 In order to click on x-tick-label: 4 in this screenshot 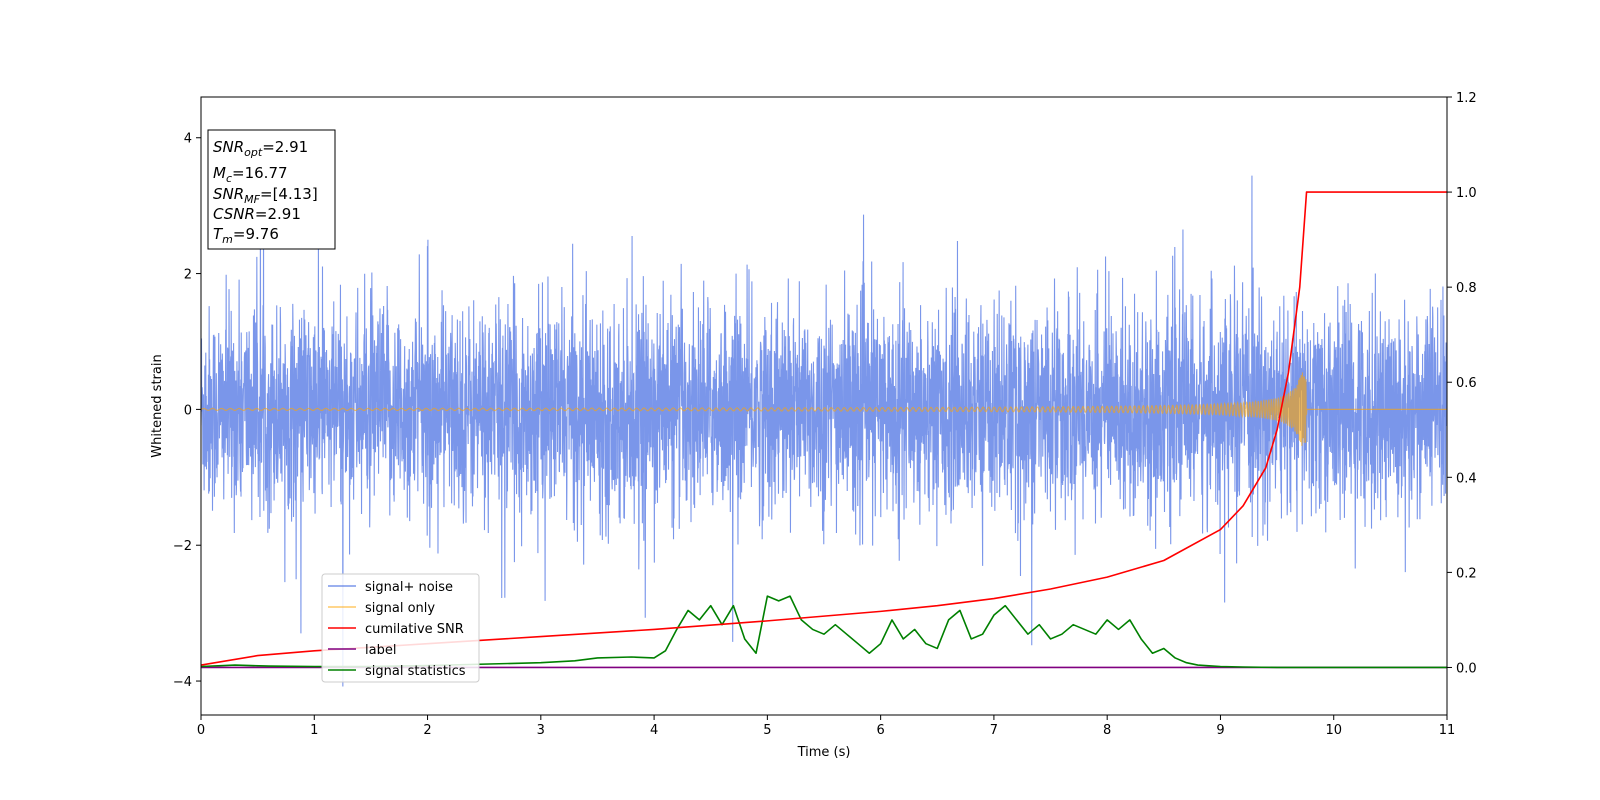, I will do `click(654, 730)`.